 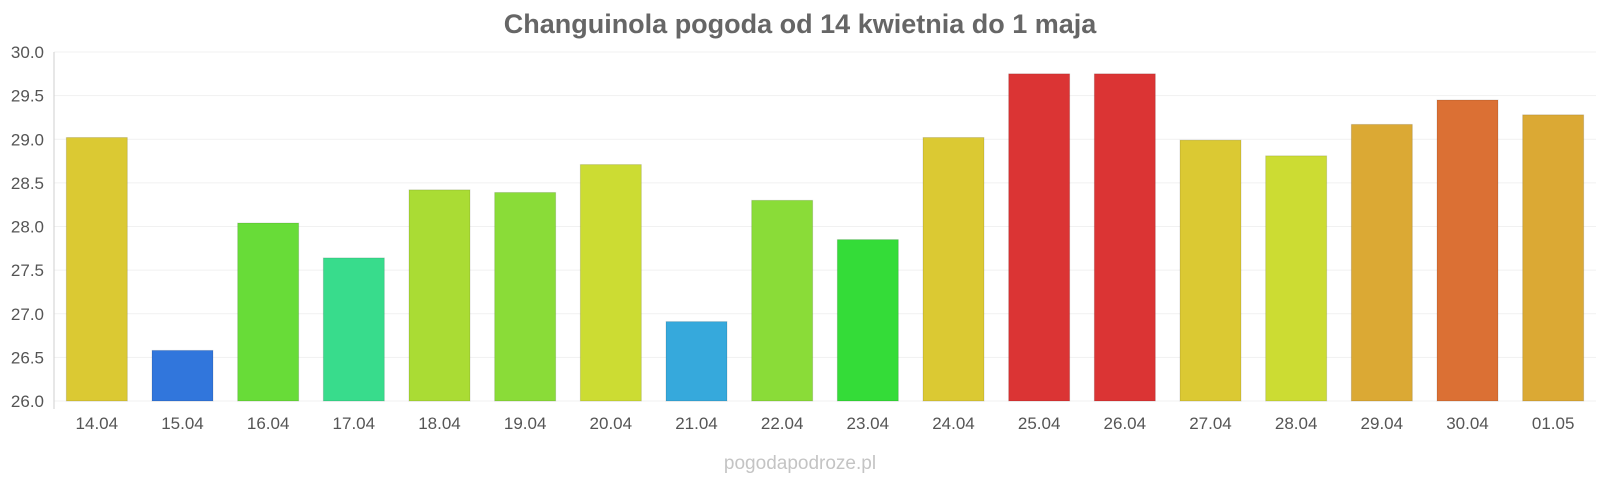 I want to click on y-tick-label: 29.0, so click(x=27, y=139).